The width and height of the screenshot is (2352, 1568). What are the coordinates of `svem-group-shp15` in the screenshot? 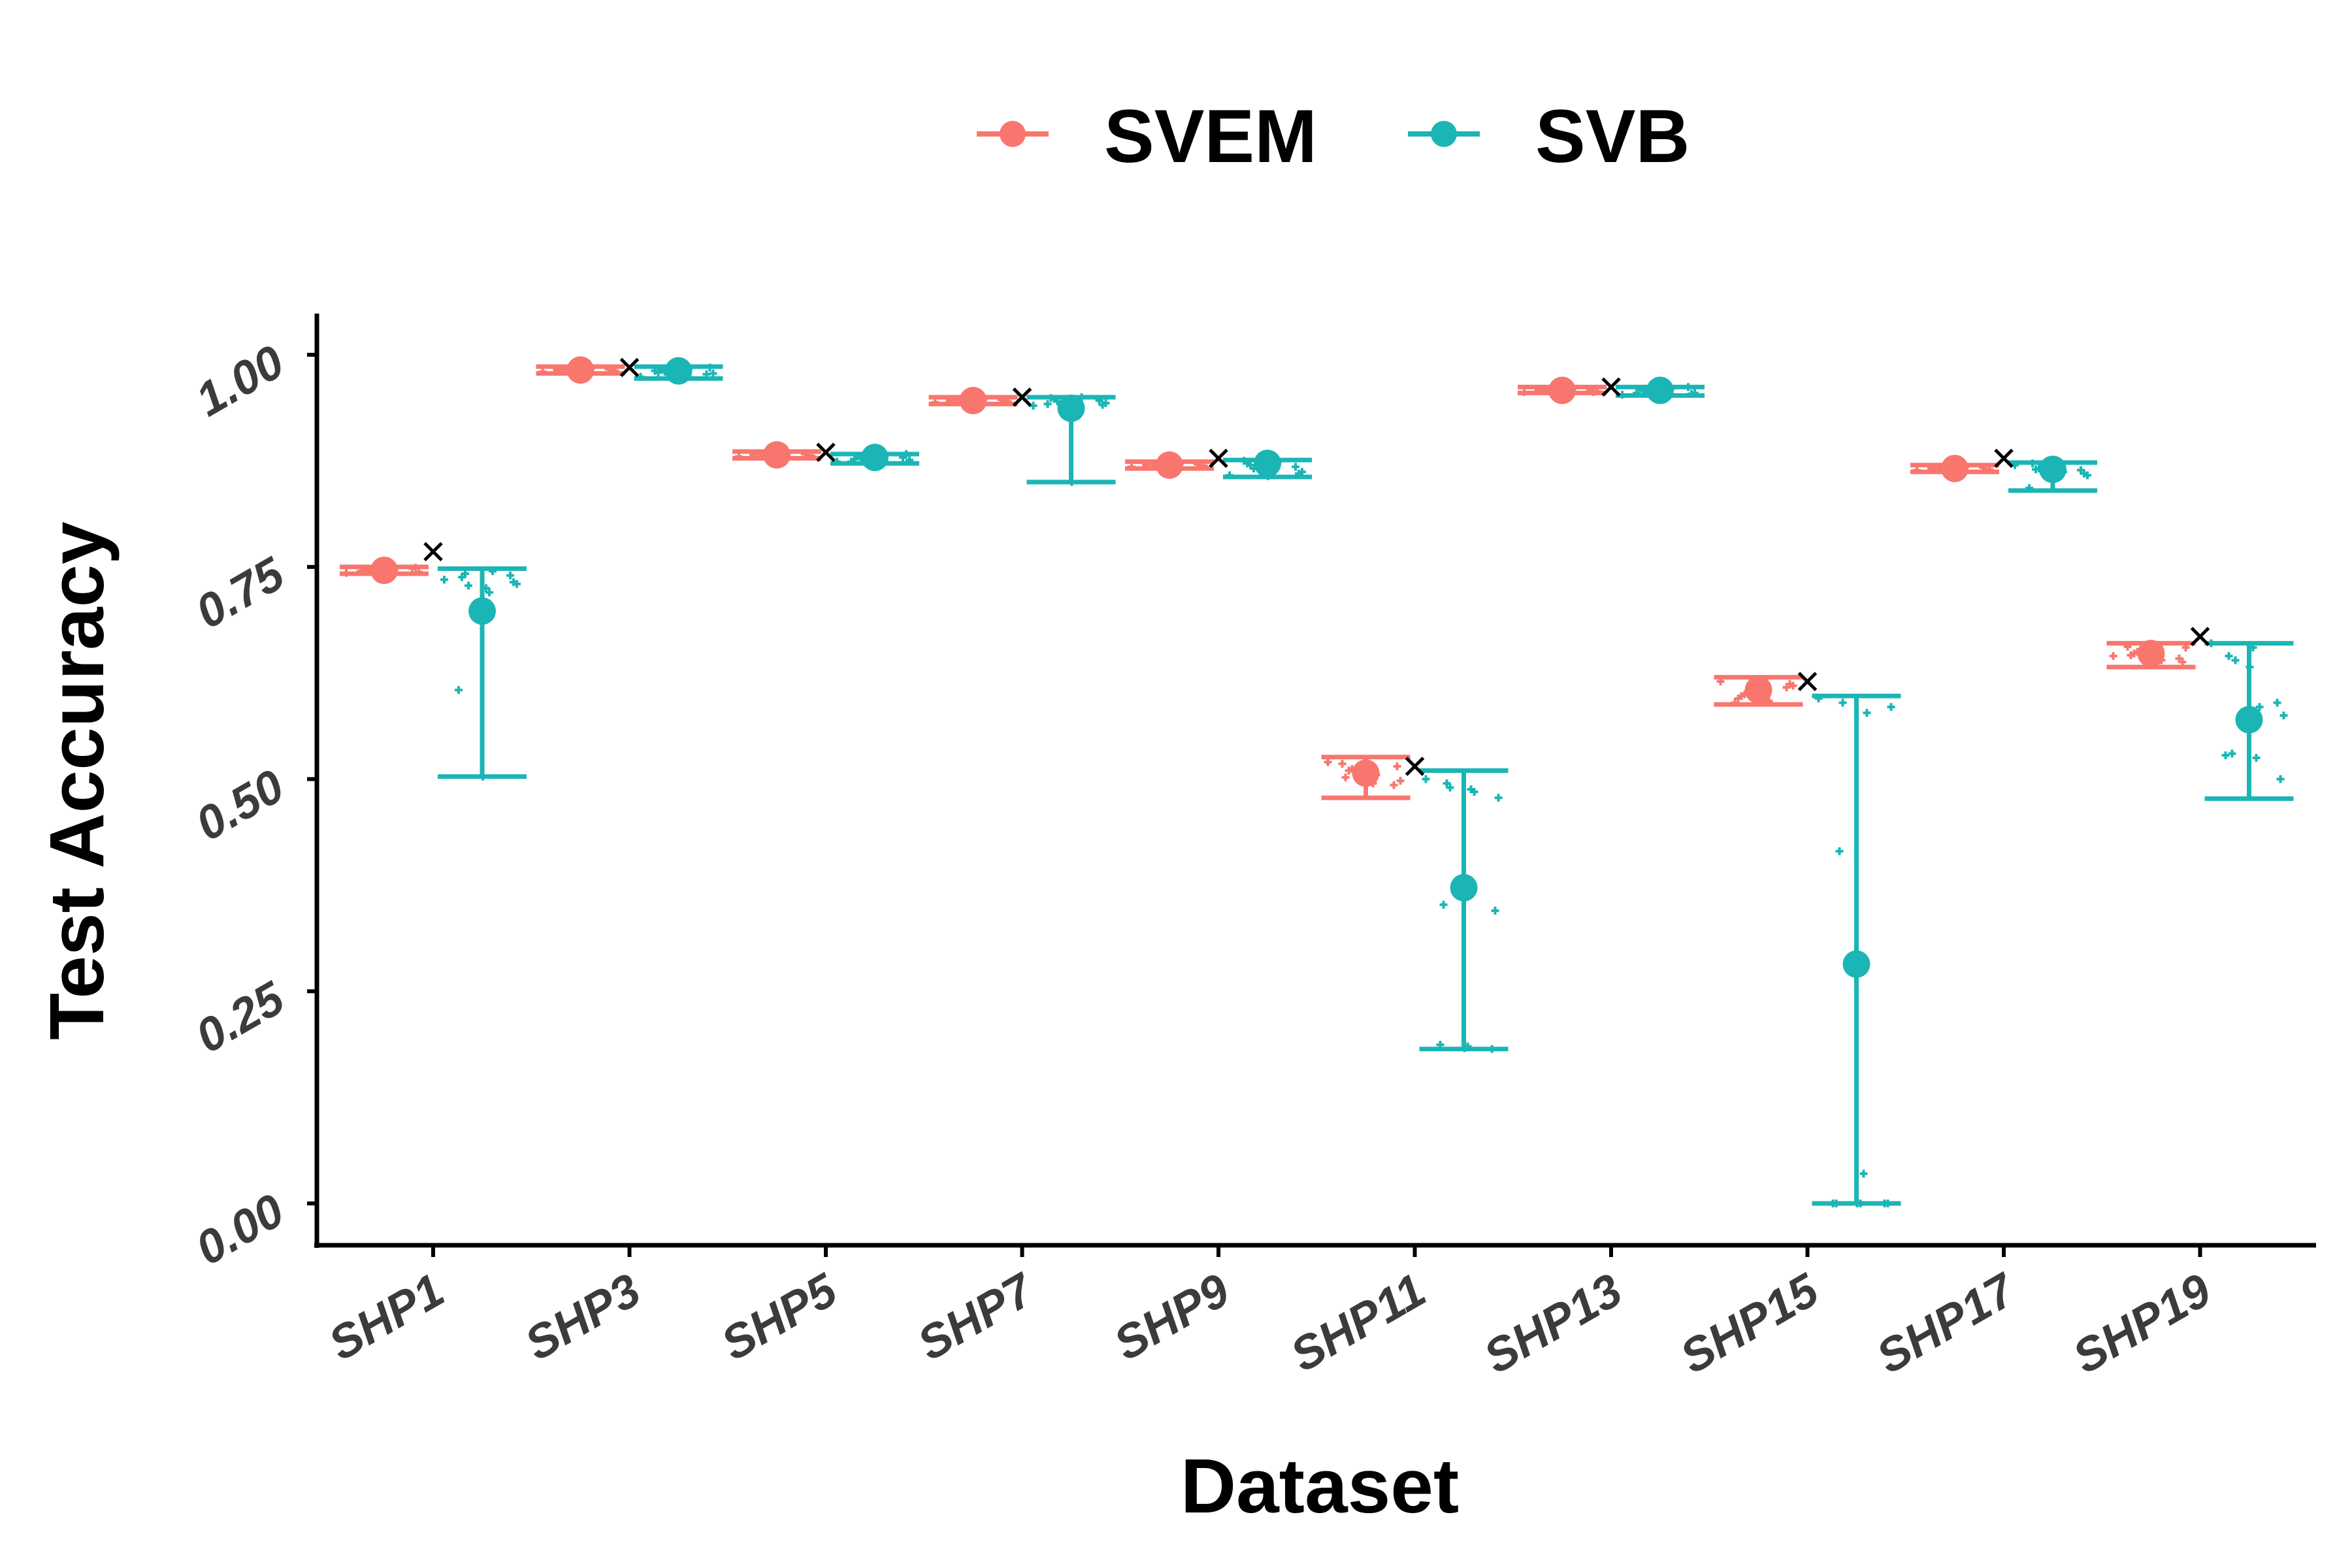 It's located at (1758, 691).